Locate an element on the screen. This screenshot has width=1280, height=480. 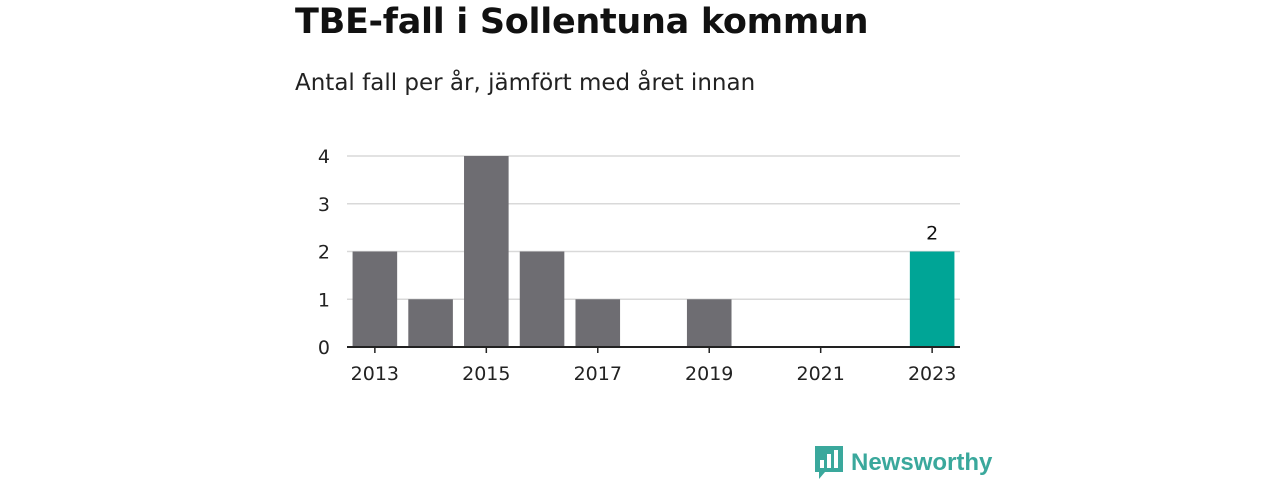
y-tick-label: 4 is located at coordinates (324, 157).